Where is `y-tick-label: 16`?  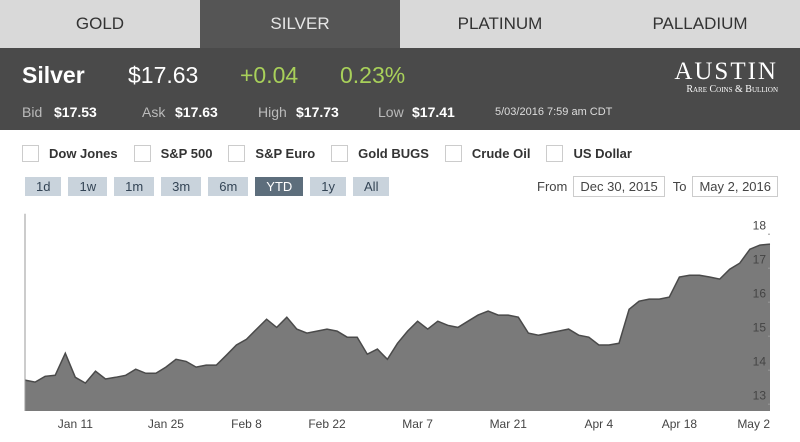
y-tick-label: 16 is located at coordinates (760, 293).